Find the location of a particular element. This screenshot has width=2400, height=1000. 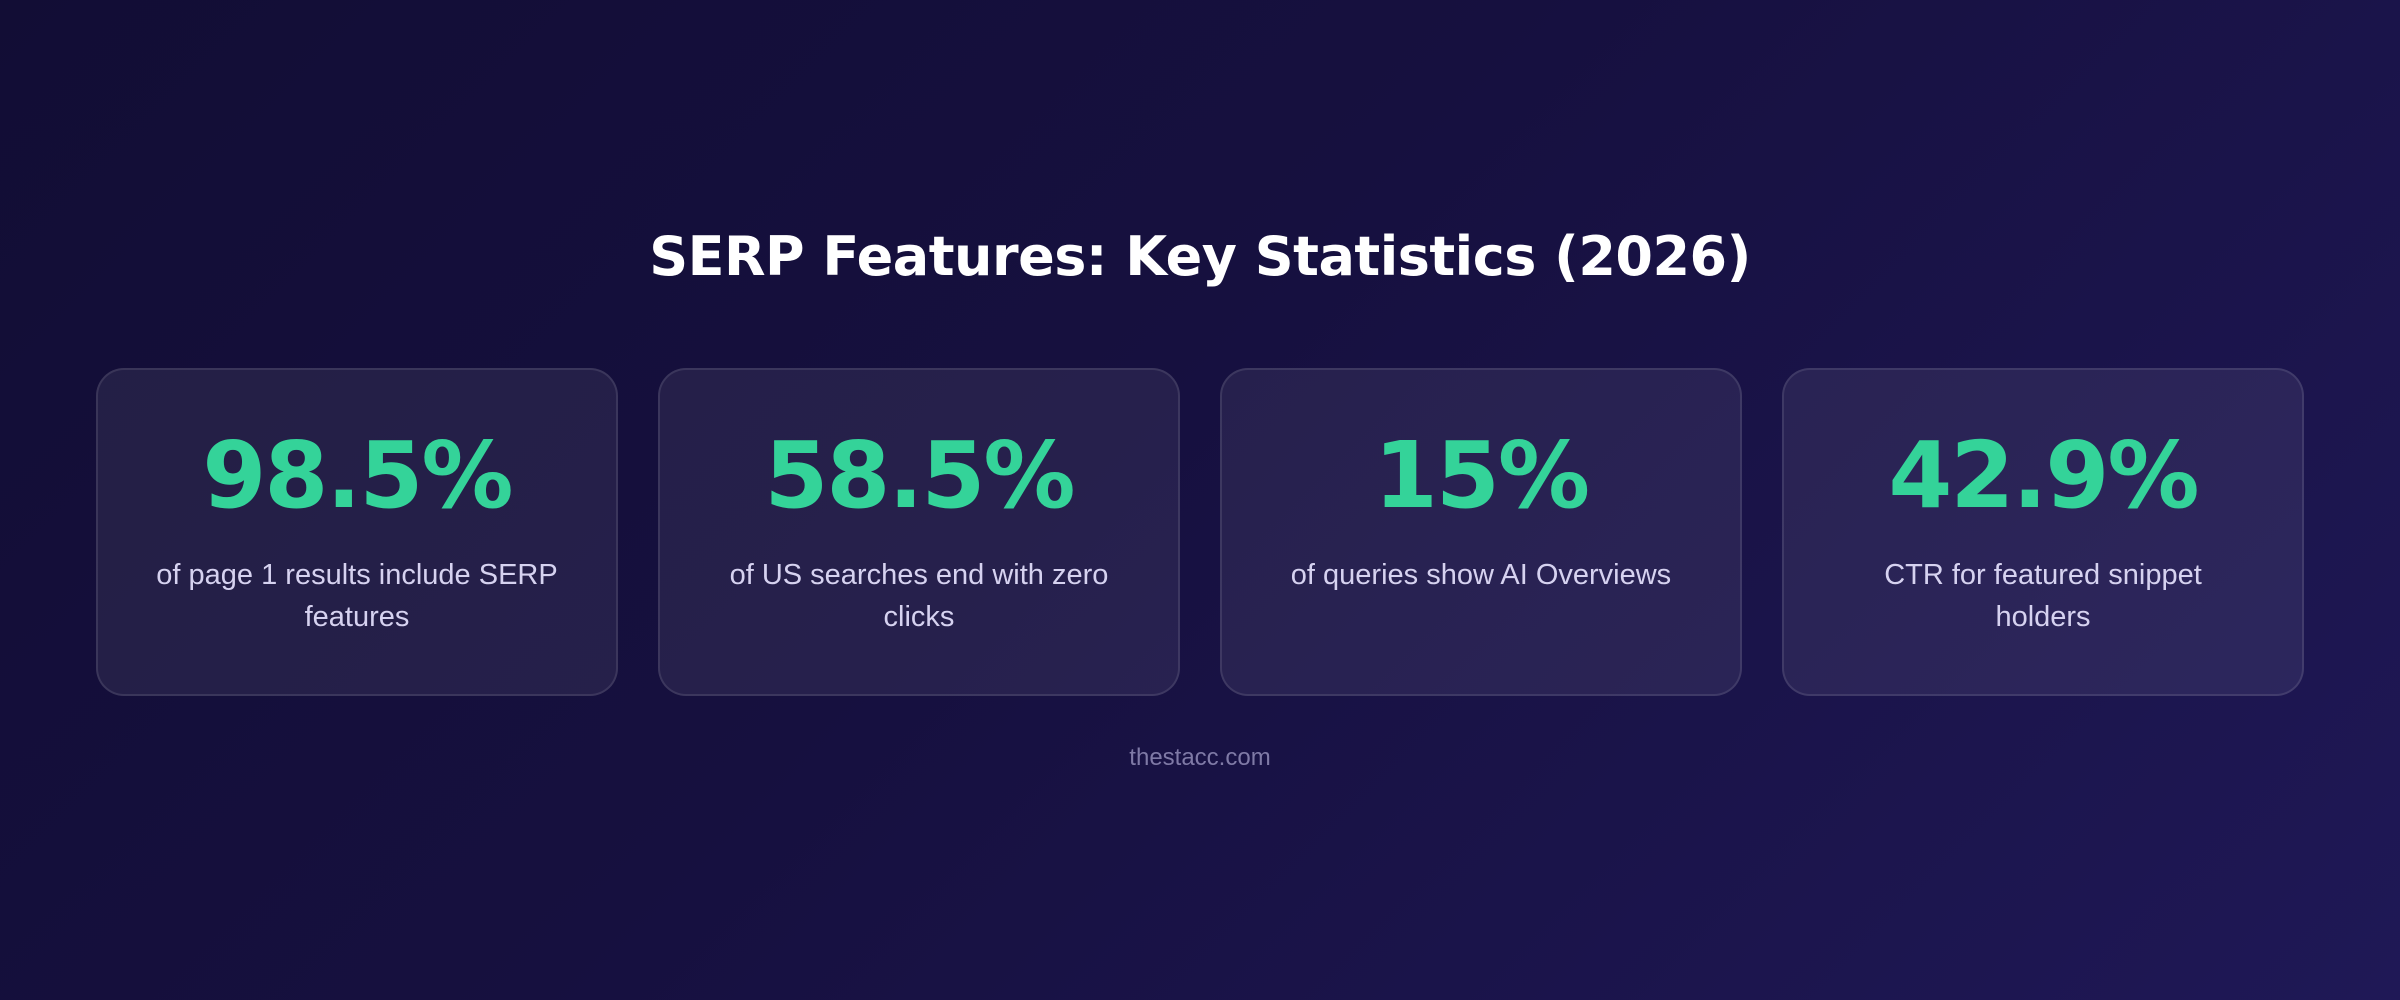

stat-description: of queries show AI Overviews is located at coordinates (1481, 575).